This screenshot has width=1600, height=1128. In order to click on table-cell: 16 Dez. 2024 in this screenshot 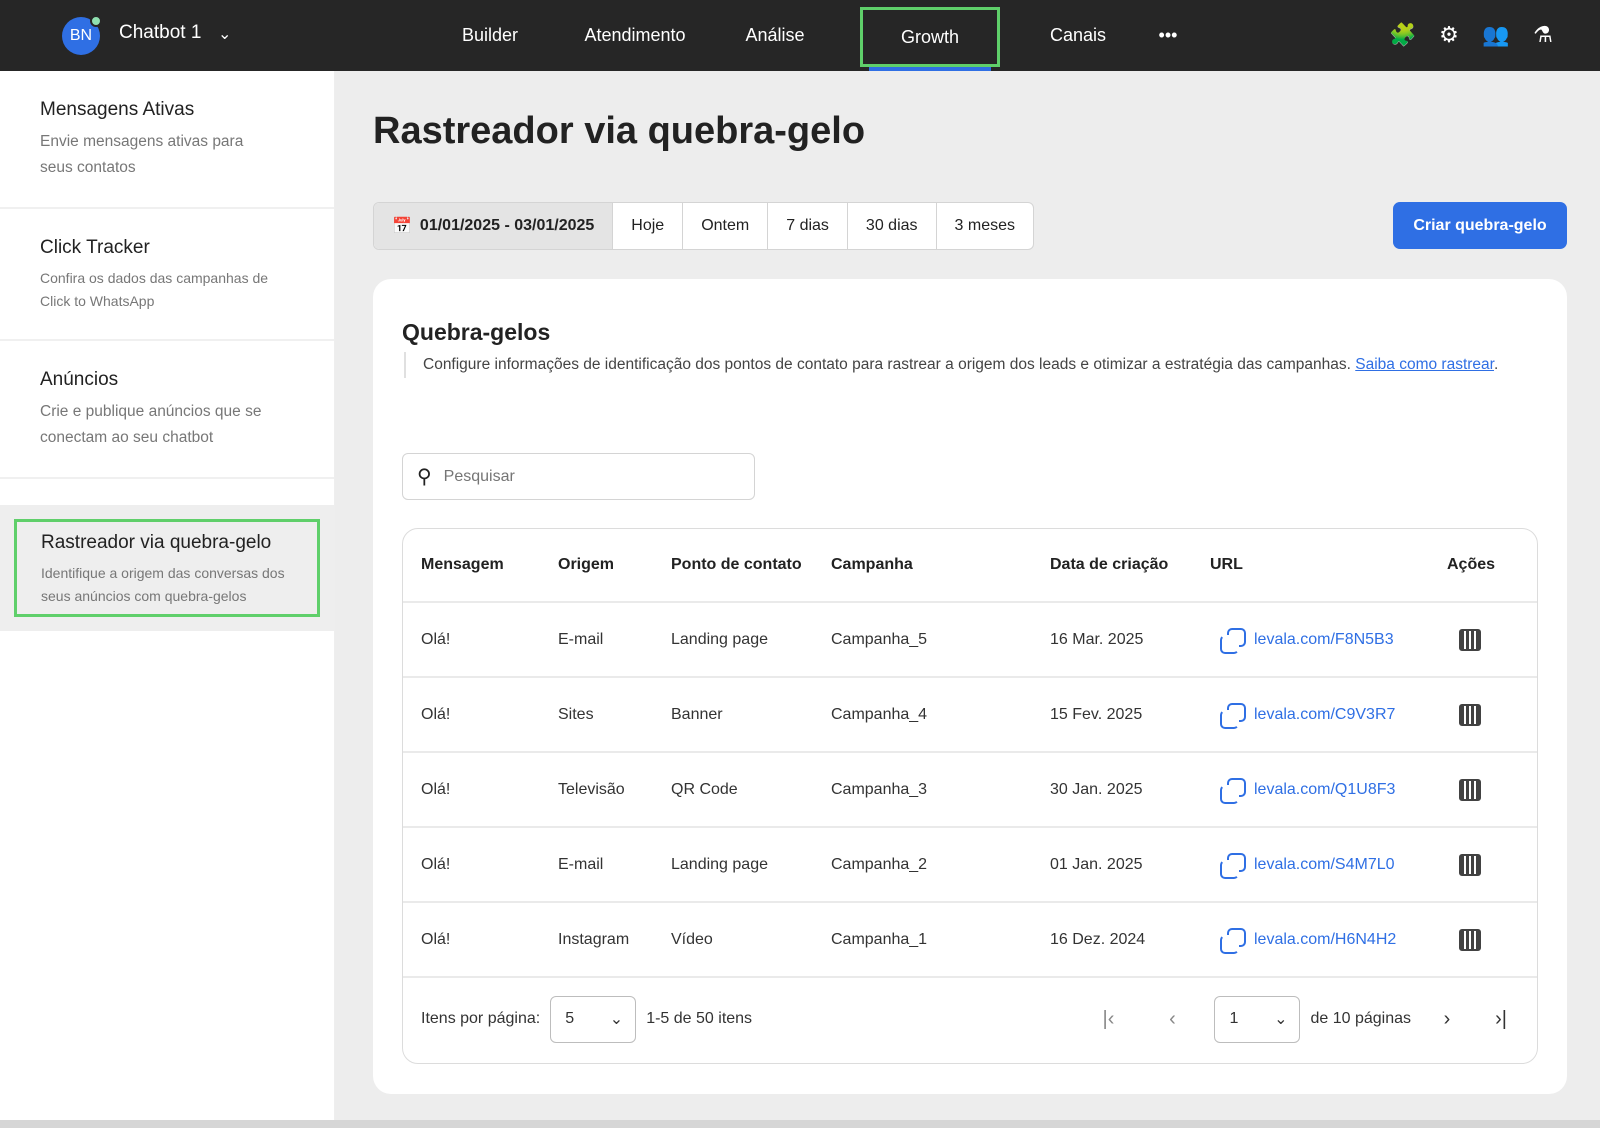, I will do `click(1098, 939)`.